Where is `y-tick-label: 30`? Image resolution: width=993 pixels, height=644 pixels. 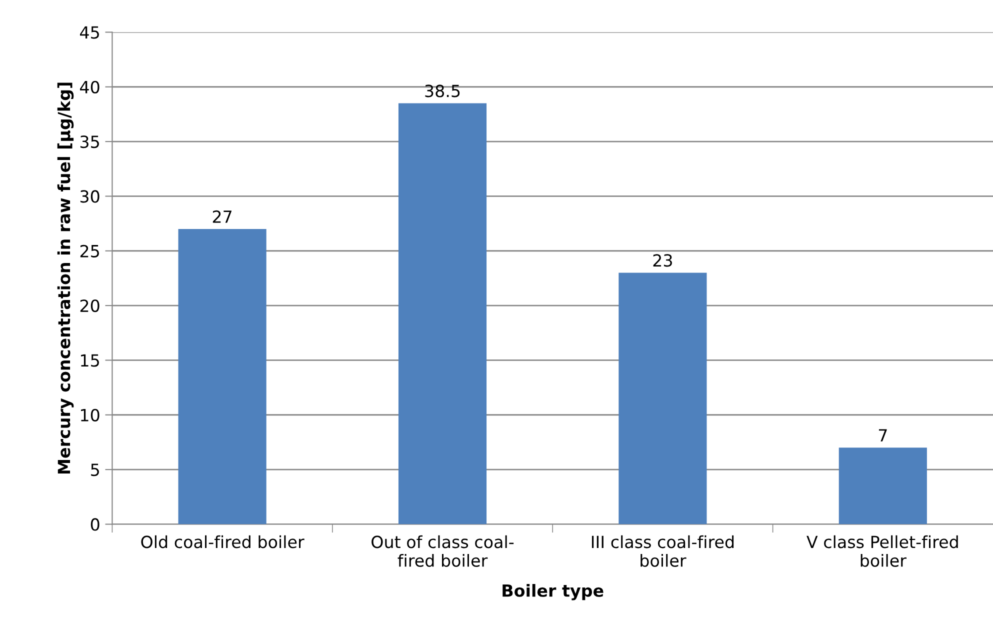
y-tick-label: 30 is located at coordinates (90, 196).